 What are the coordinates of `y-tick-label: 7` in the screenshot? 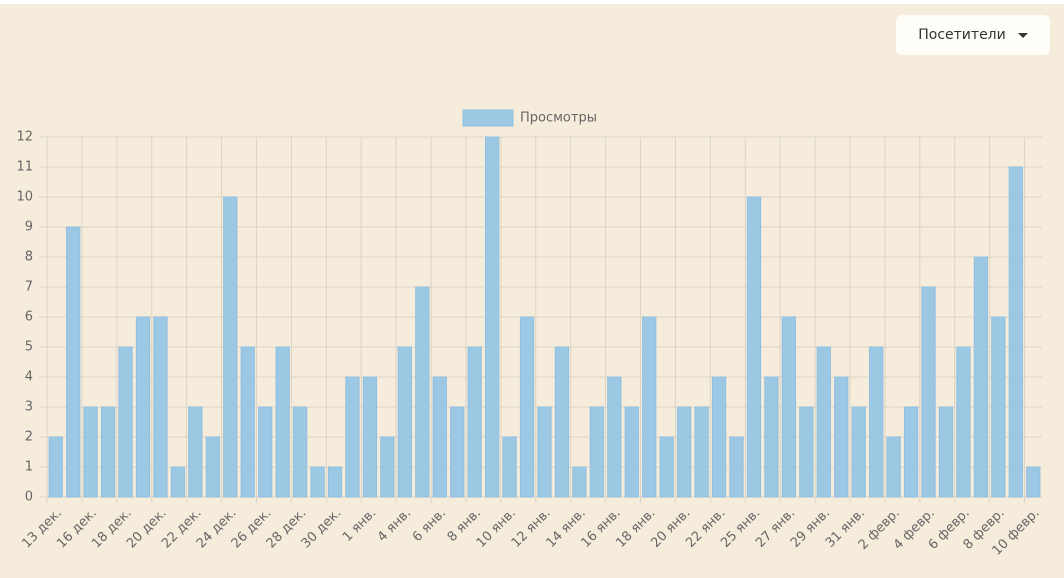 It's located at (29, 287).